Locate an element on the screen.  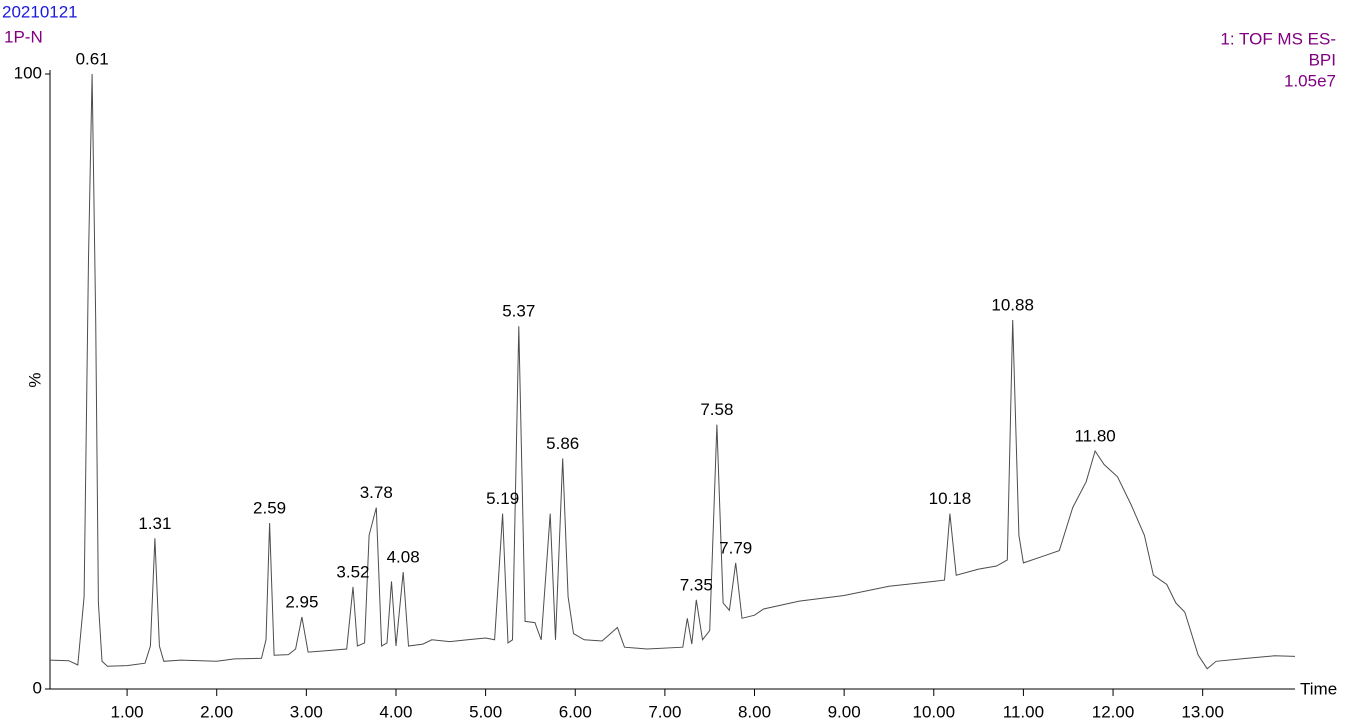
peak-label: 5.19 is located at coordinates (502, 498).